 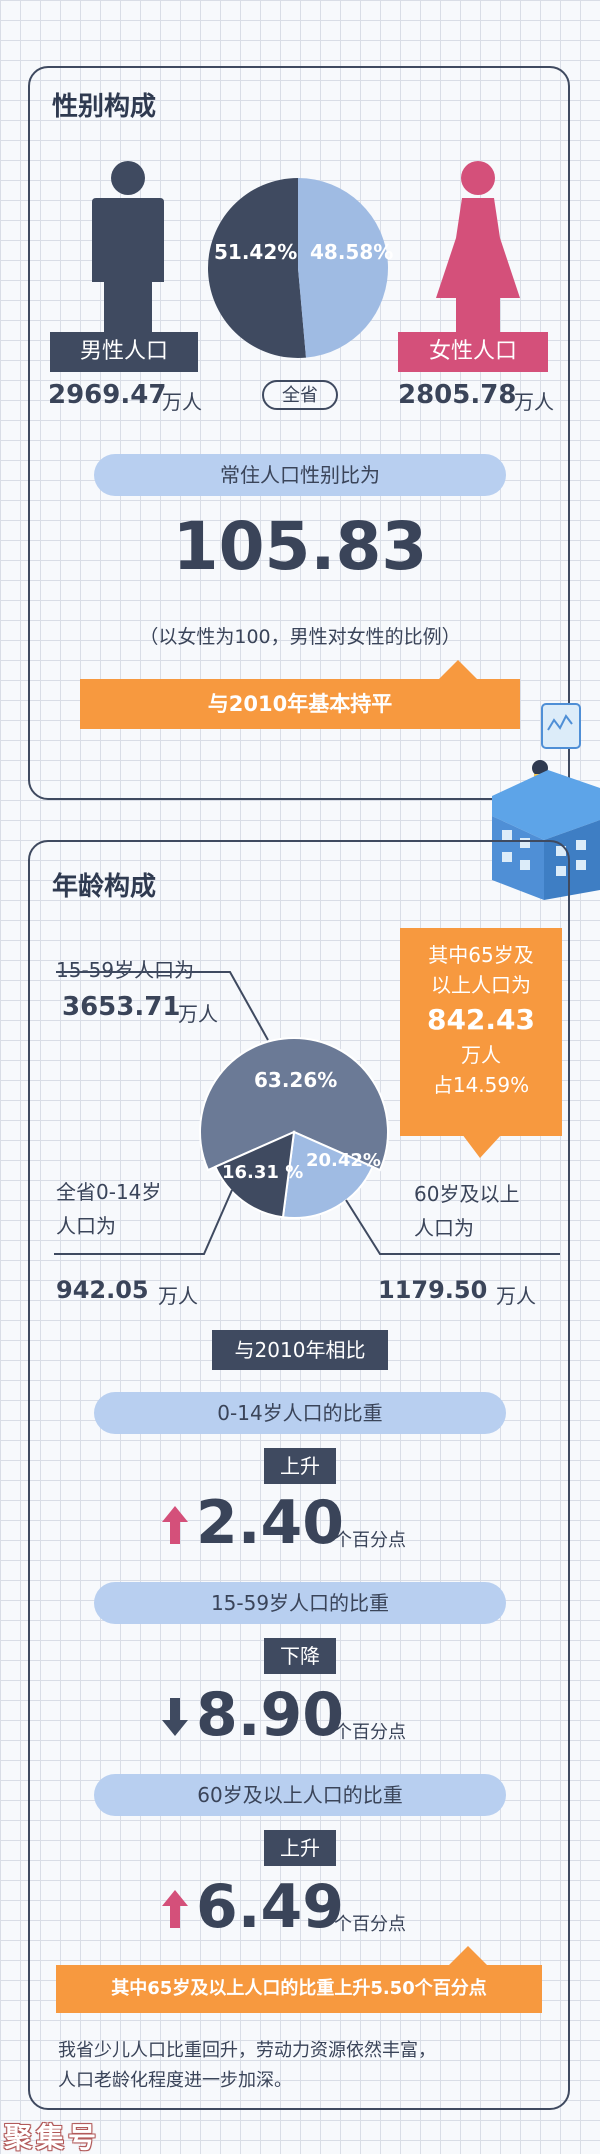 What do you see at coordinates (481, 985) in the screenshot?
I see `callout-line2: 以上人口为` at bounding box center [481, 985].